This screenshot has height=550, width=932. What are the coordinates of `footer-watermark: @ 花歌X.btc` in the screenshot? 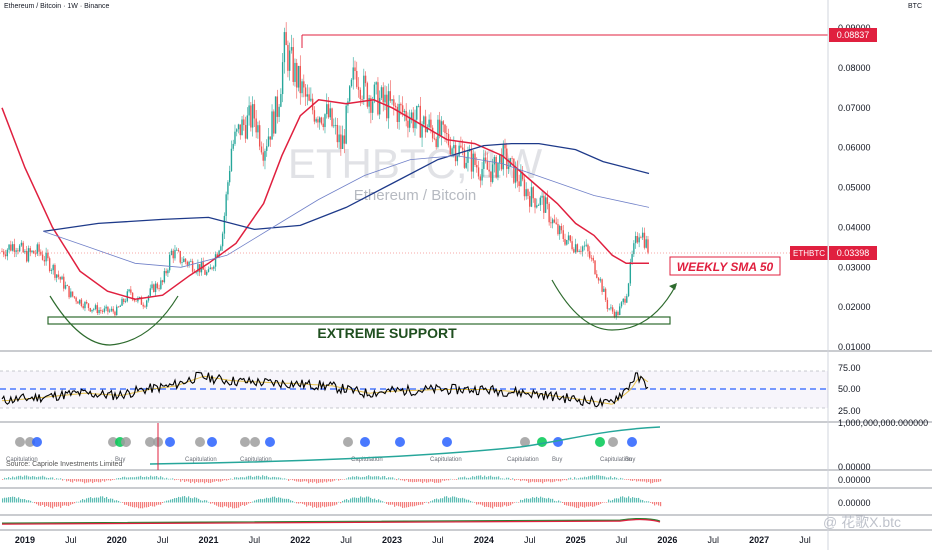 It's located at (862, 522).